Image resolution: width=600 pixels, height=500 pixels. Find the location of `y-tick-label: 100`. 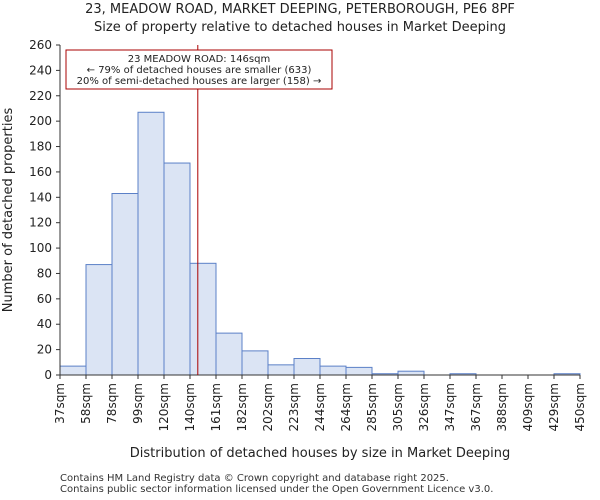

y-tick-label: 100 is located at coordinates (40, 248).